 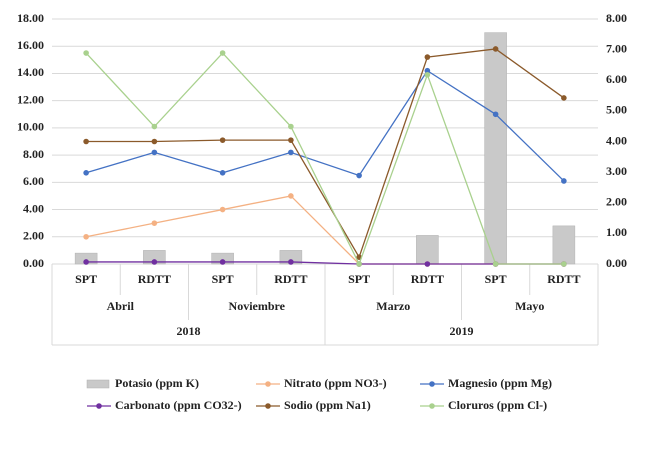 I want to click on y-tick-label: 8.00, so click(x=33, y=154).